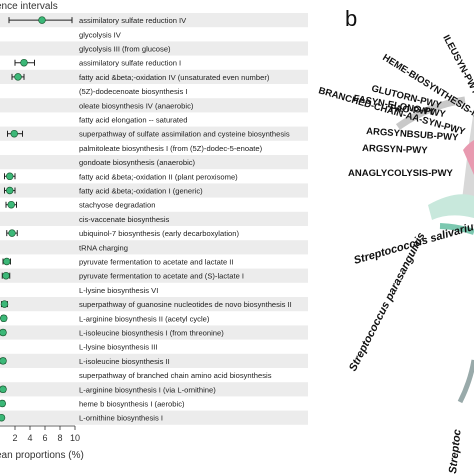  What do you see at coordinates (395, 149) in the screenshot?
I see `pathway-label-argsyn: ARGSYN-PWY` at bounding box center [395, 149].